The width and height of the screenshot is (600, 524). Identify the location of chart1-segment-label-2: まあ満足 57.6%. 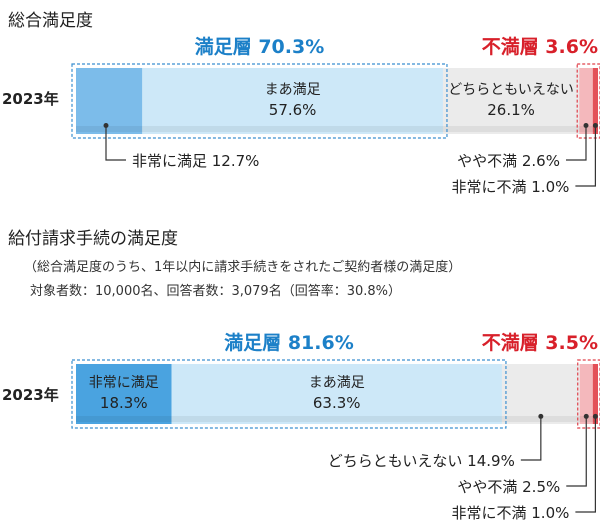
(292, 100).